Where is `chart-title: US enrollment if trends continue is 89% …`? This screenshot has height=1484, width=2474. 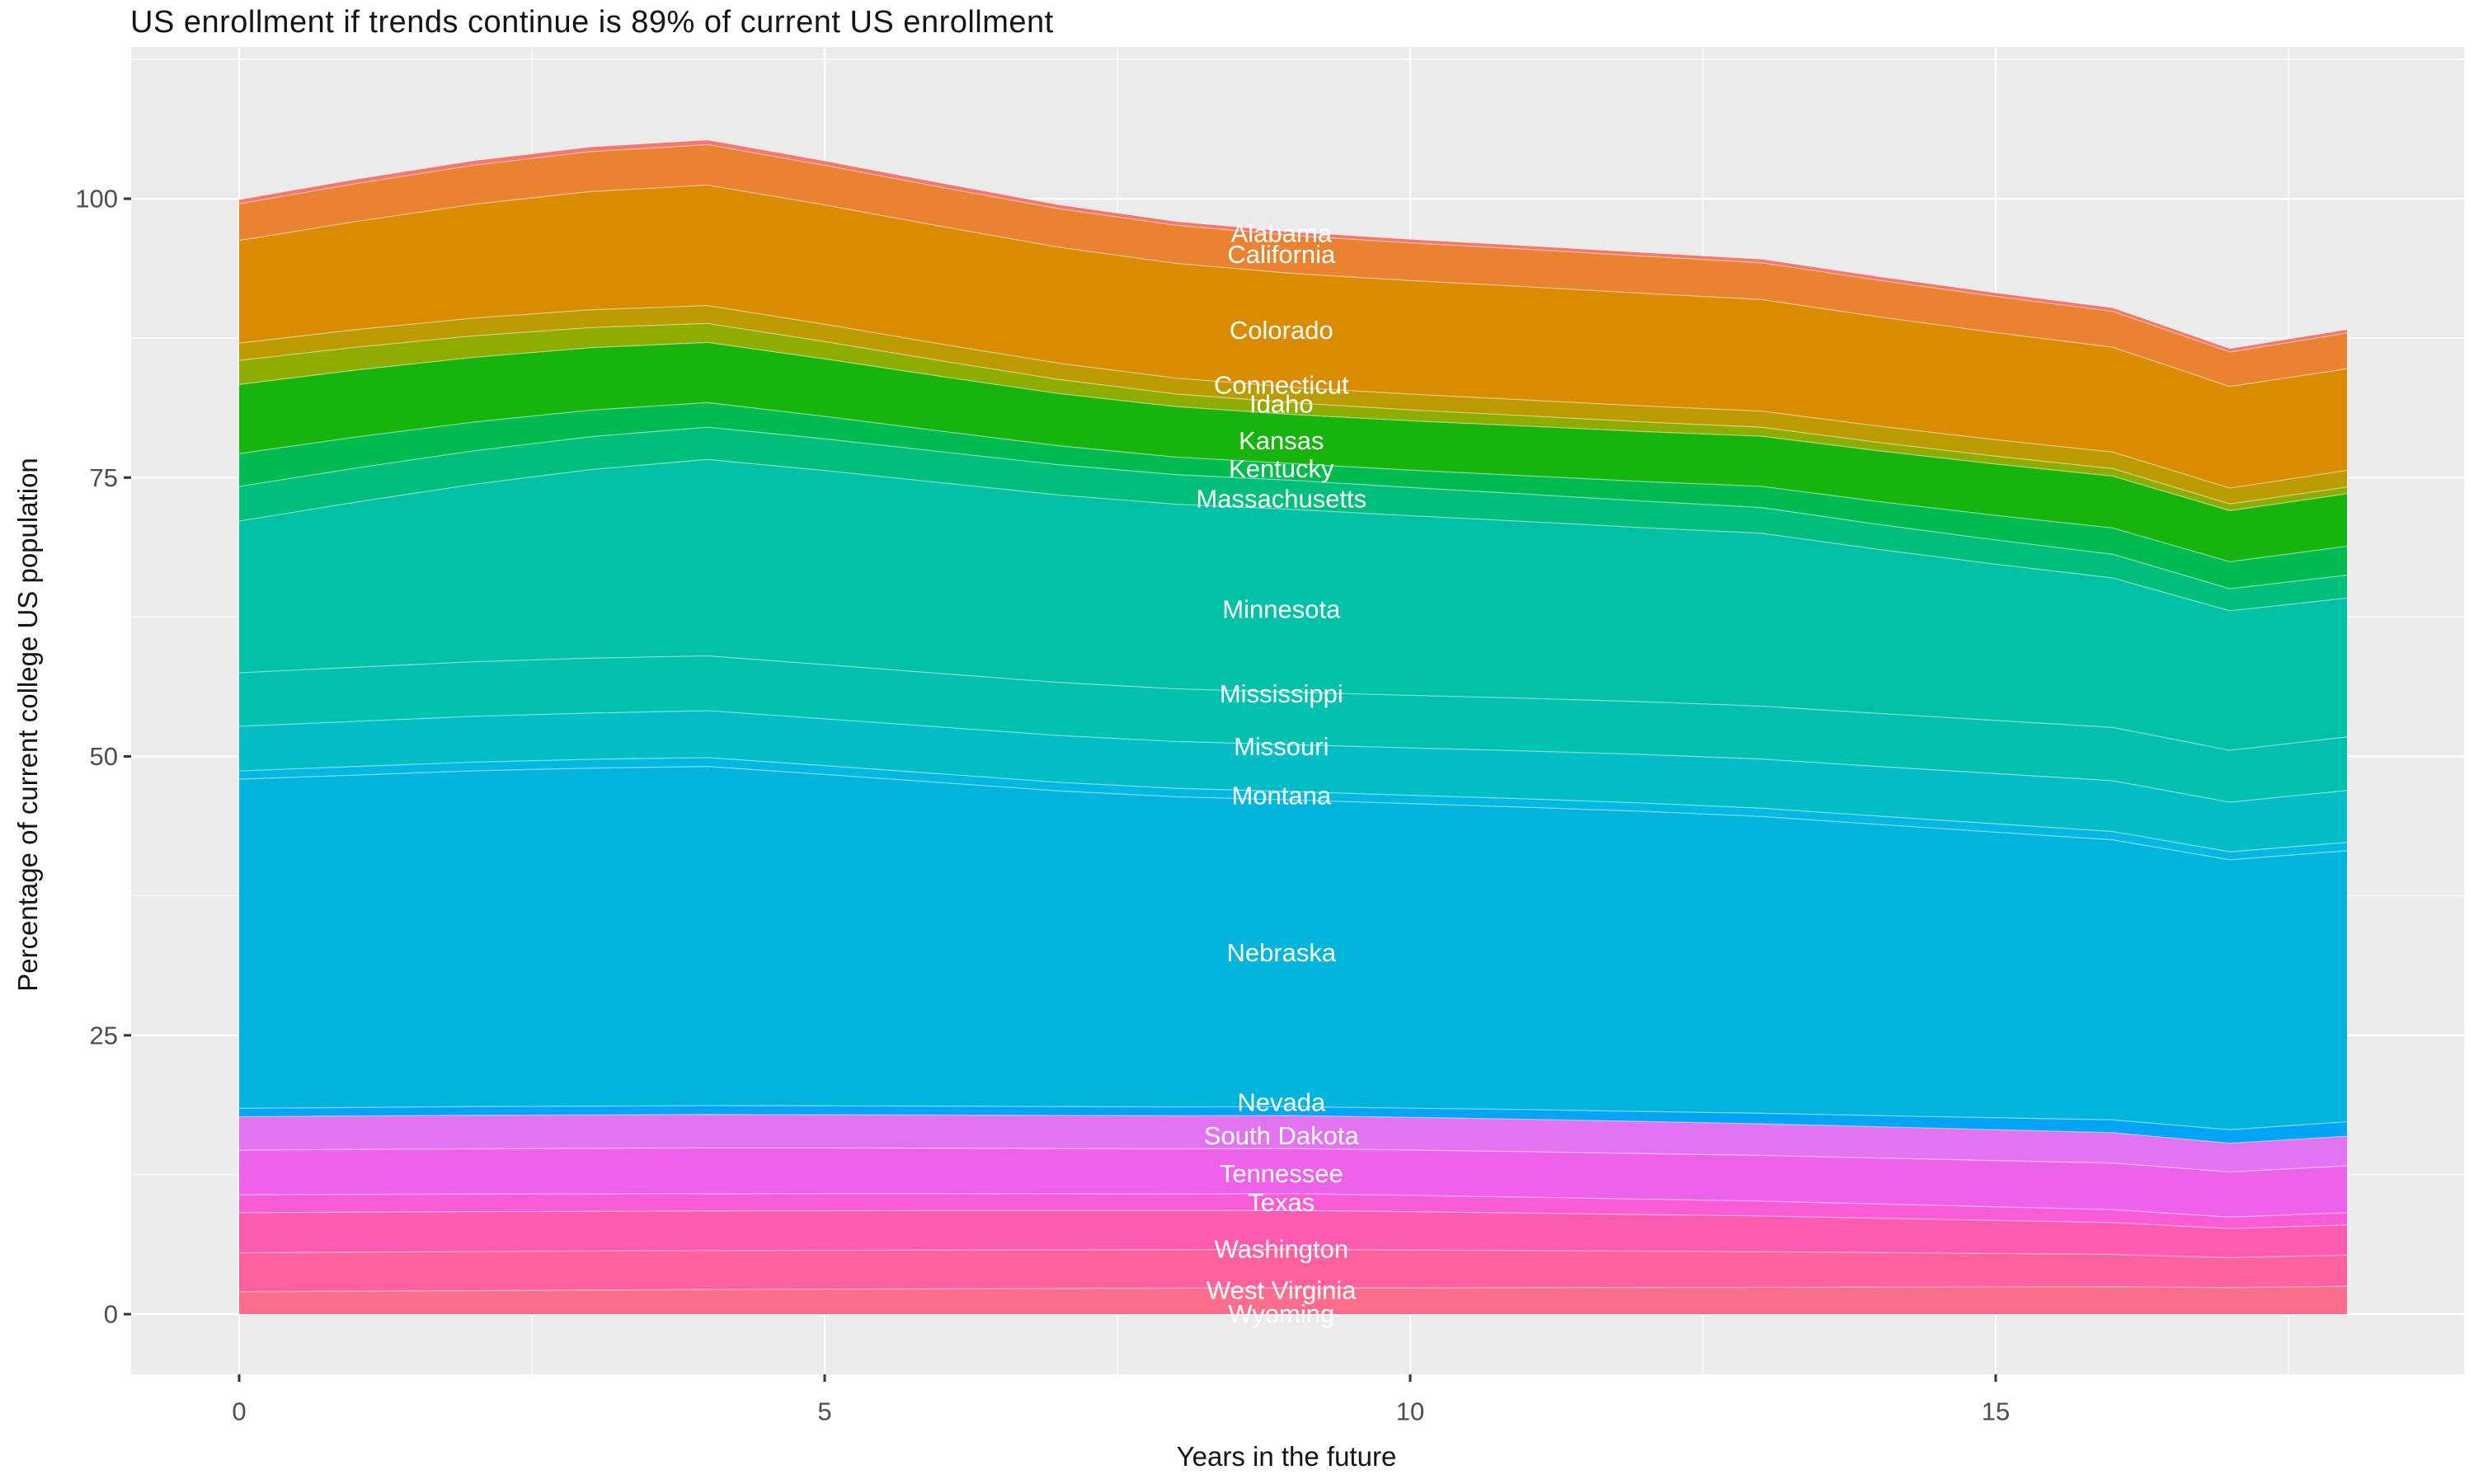
chart-title: US enrollment if trends continue is 89% … is located at coordinates (592, 23).